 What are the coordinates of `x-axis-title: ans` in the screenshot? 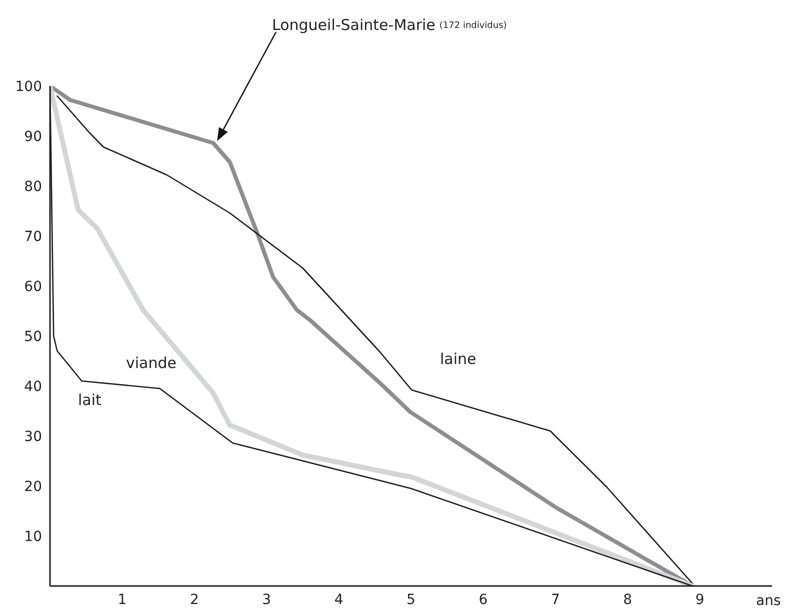 It's located at (768, 601).